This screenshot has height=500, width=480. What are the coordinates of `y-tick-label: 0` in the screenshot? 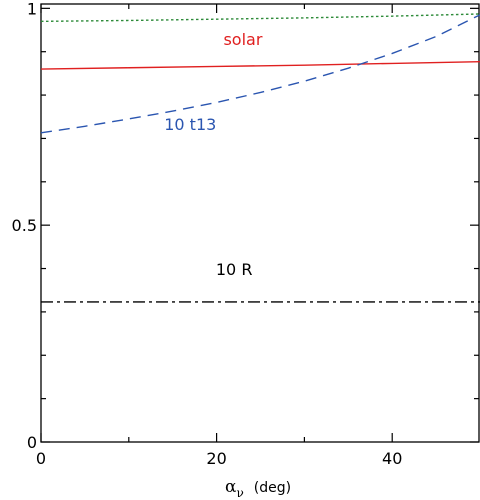 It's located at (32, 442).